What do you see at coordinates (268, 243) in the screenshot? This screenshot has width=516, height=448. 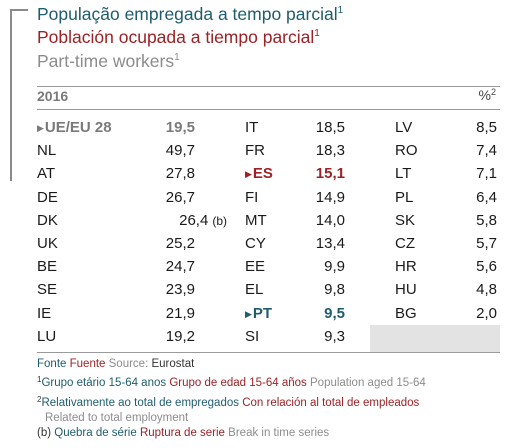 I see `table-row: UK 25,2 CY 13,4 CZ 5,7` at bounding box center [268, 243].